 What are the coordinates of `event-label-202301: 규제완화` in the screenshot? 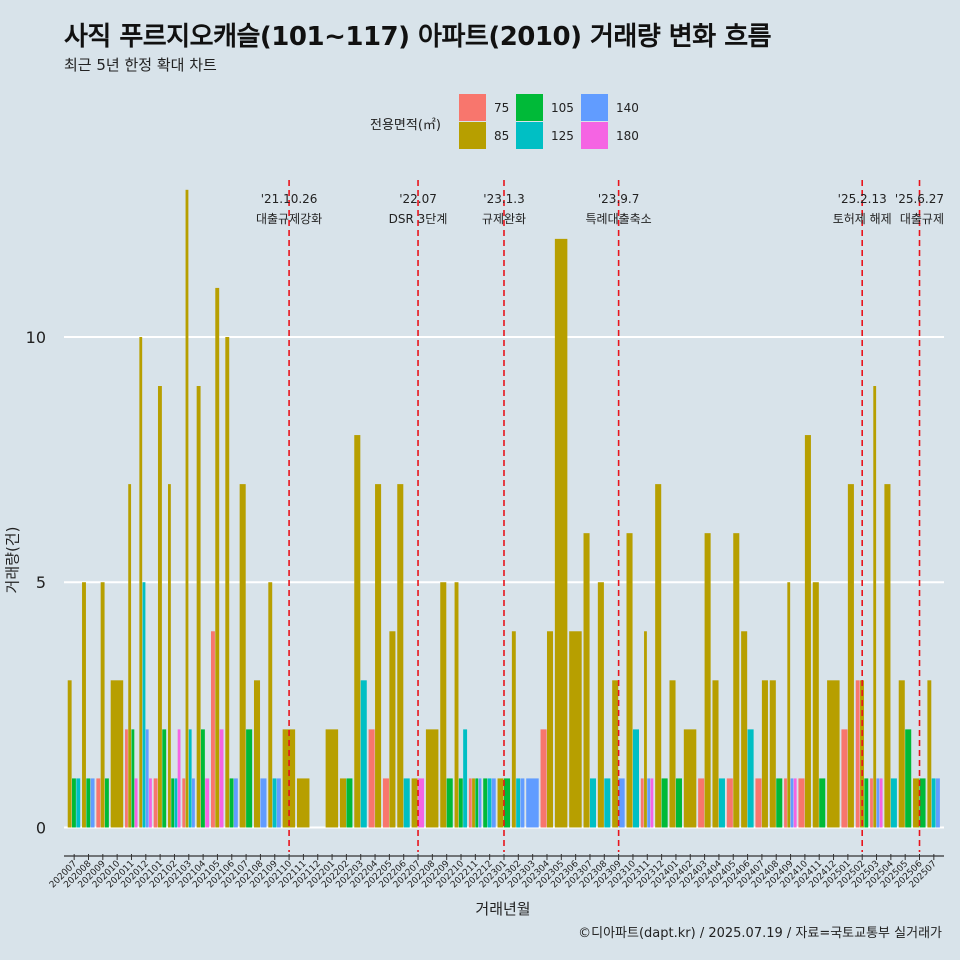 It's located at (504, 219).